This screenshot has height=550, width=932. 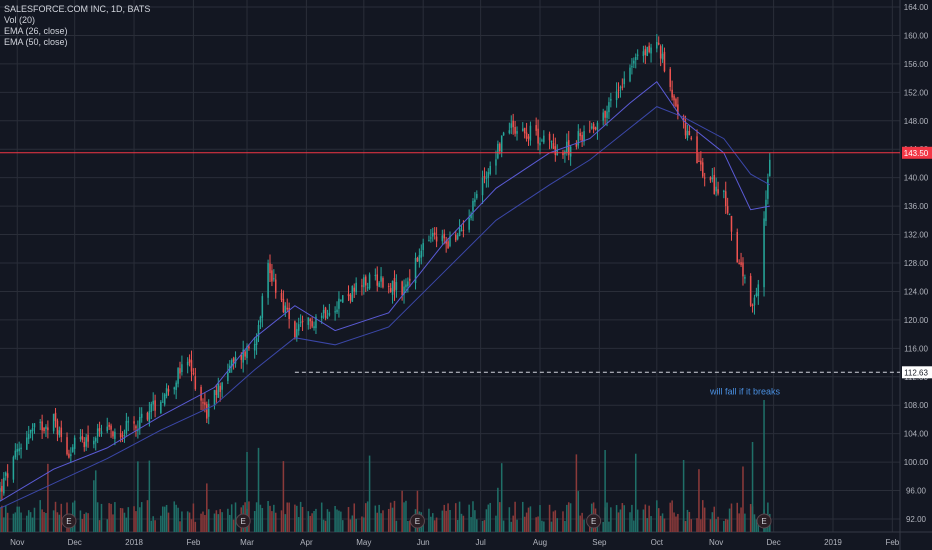 I want to click on time-tick-label: Apr, so click(x=306, y=542).